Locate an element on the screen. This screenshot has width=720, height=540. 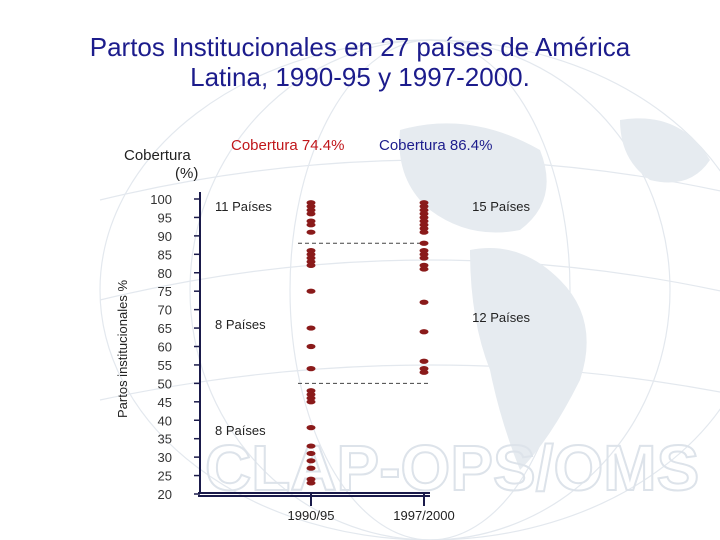
y-tick-label: 85 is located at coordinates (165, 254).